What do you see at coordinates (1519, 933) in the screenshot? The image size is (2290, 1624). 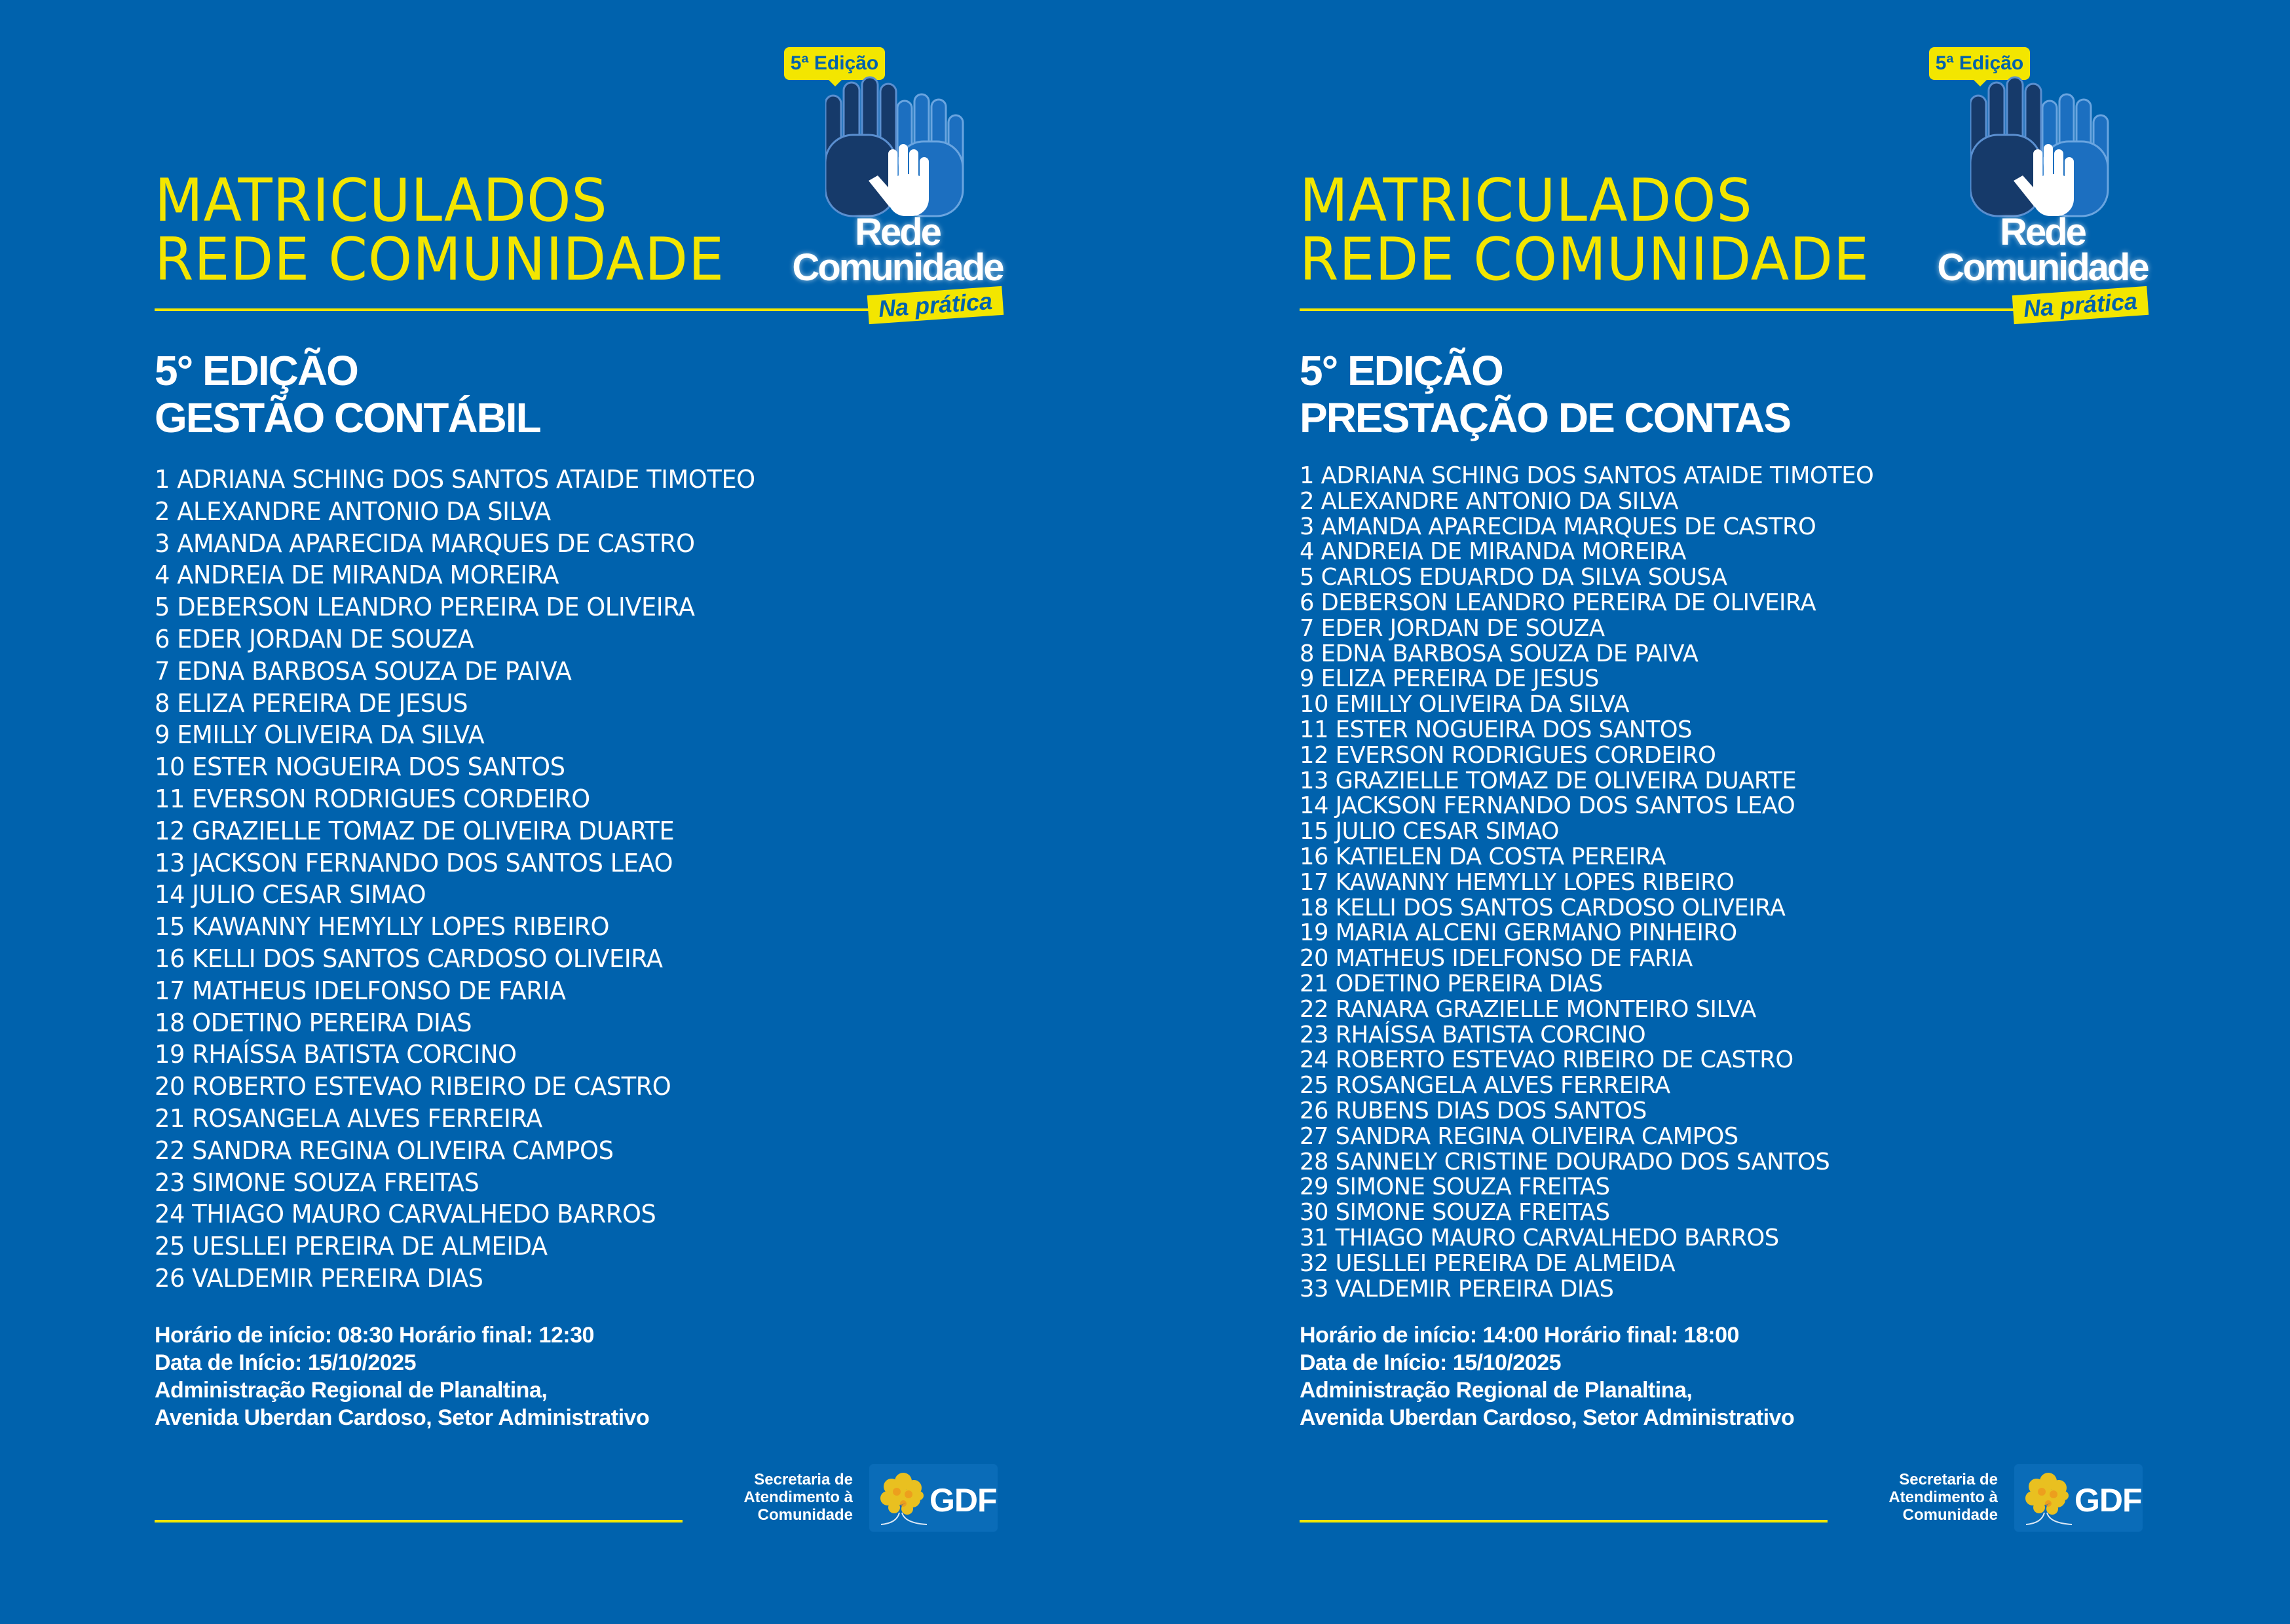 I see `student-item: 19 MARIA ALCENI GERMANO PINHEIRO` at bounding box center [1519, 933].